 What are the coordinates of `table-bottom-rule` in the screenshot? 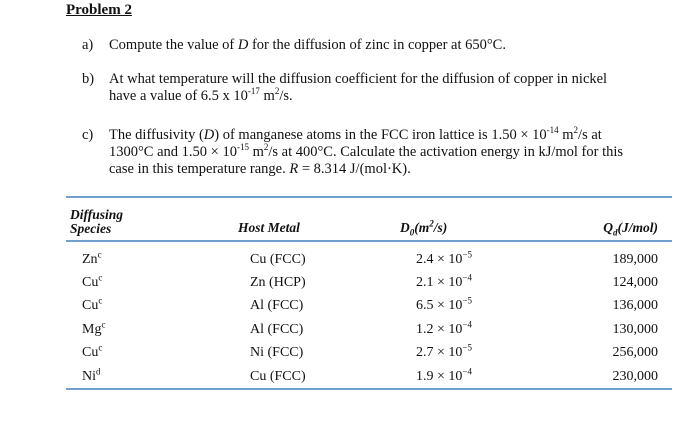 It's located at (369, 389).